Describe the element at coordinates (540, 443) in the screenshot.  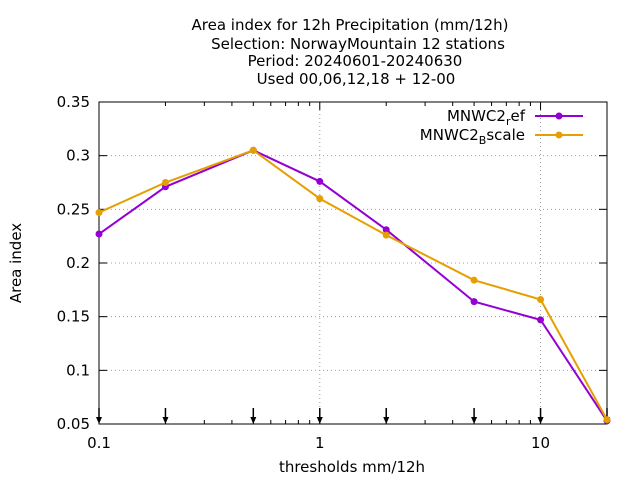
I see `x-tick-label: 10` at that location.